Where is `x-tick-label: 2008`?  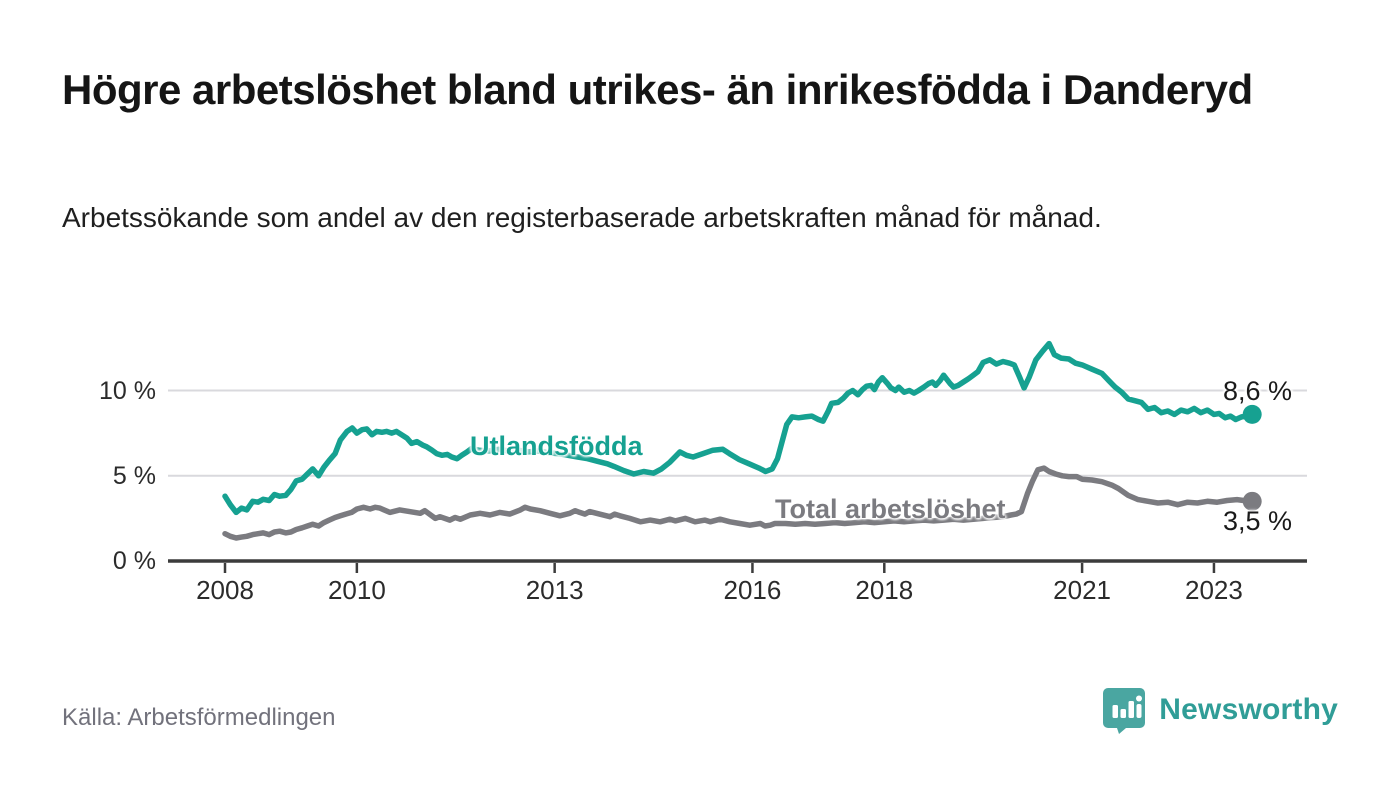 x-tick-label: 2008 is located at coordinates (225, 590).